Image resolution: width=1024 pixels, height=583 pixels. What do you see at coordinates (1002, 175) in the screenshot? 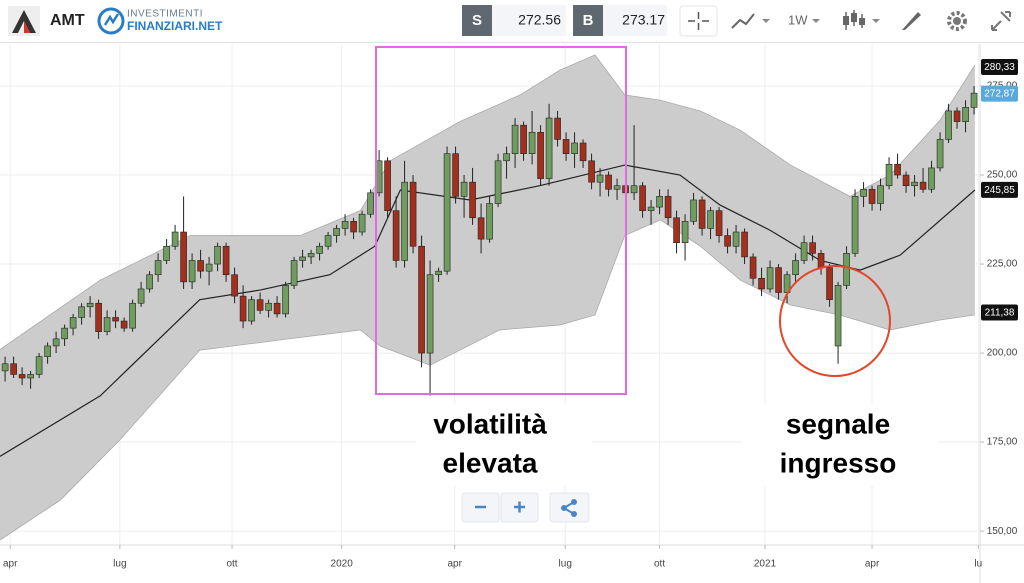
I see `y-tick-label: 250,00` at bounding box center [1002, 175].